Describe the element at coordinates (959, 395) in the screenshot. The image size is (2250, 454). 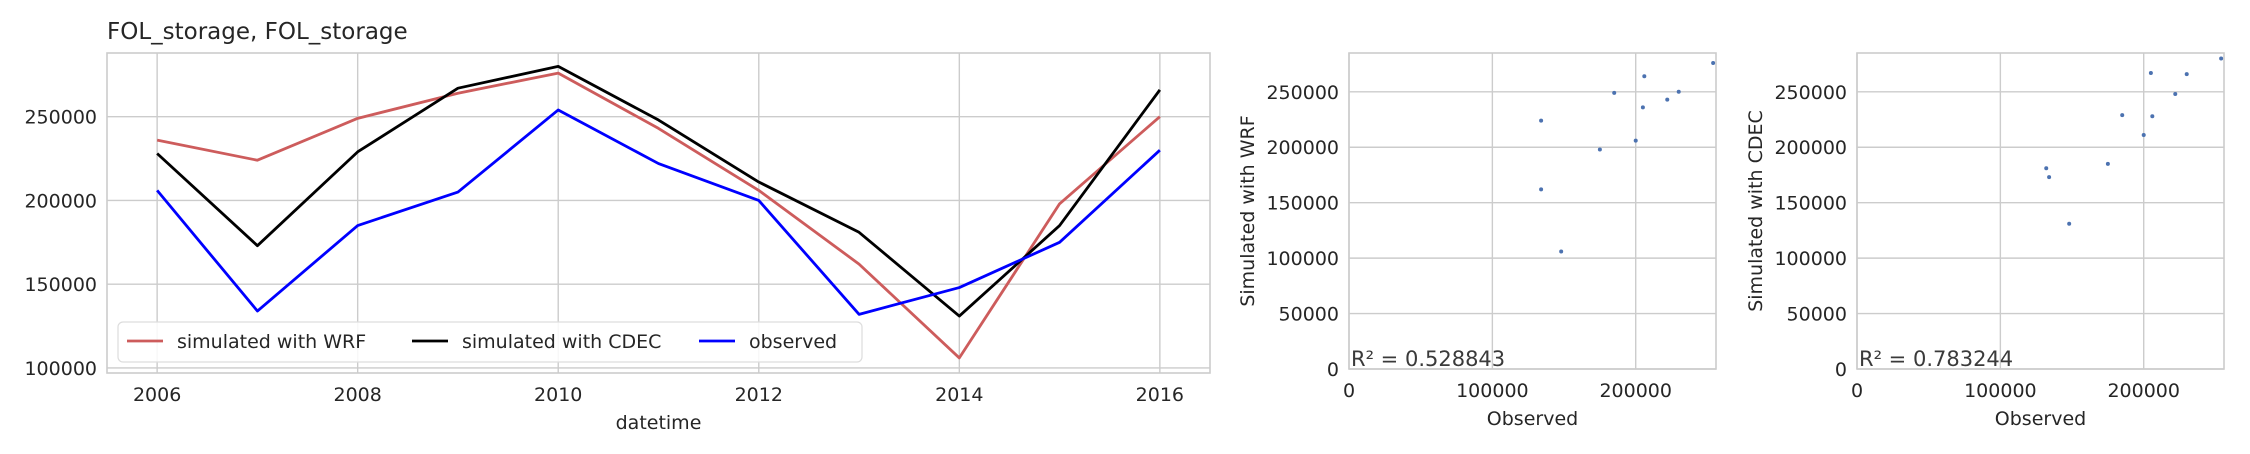
I see `x-tick-label: 2014` at that location.